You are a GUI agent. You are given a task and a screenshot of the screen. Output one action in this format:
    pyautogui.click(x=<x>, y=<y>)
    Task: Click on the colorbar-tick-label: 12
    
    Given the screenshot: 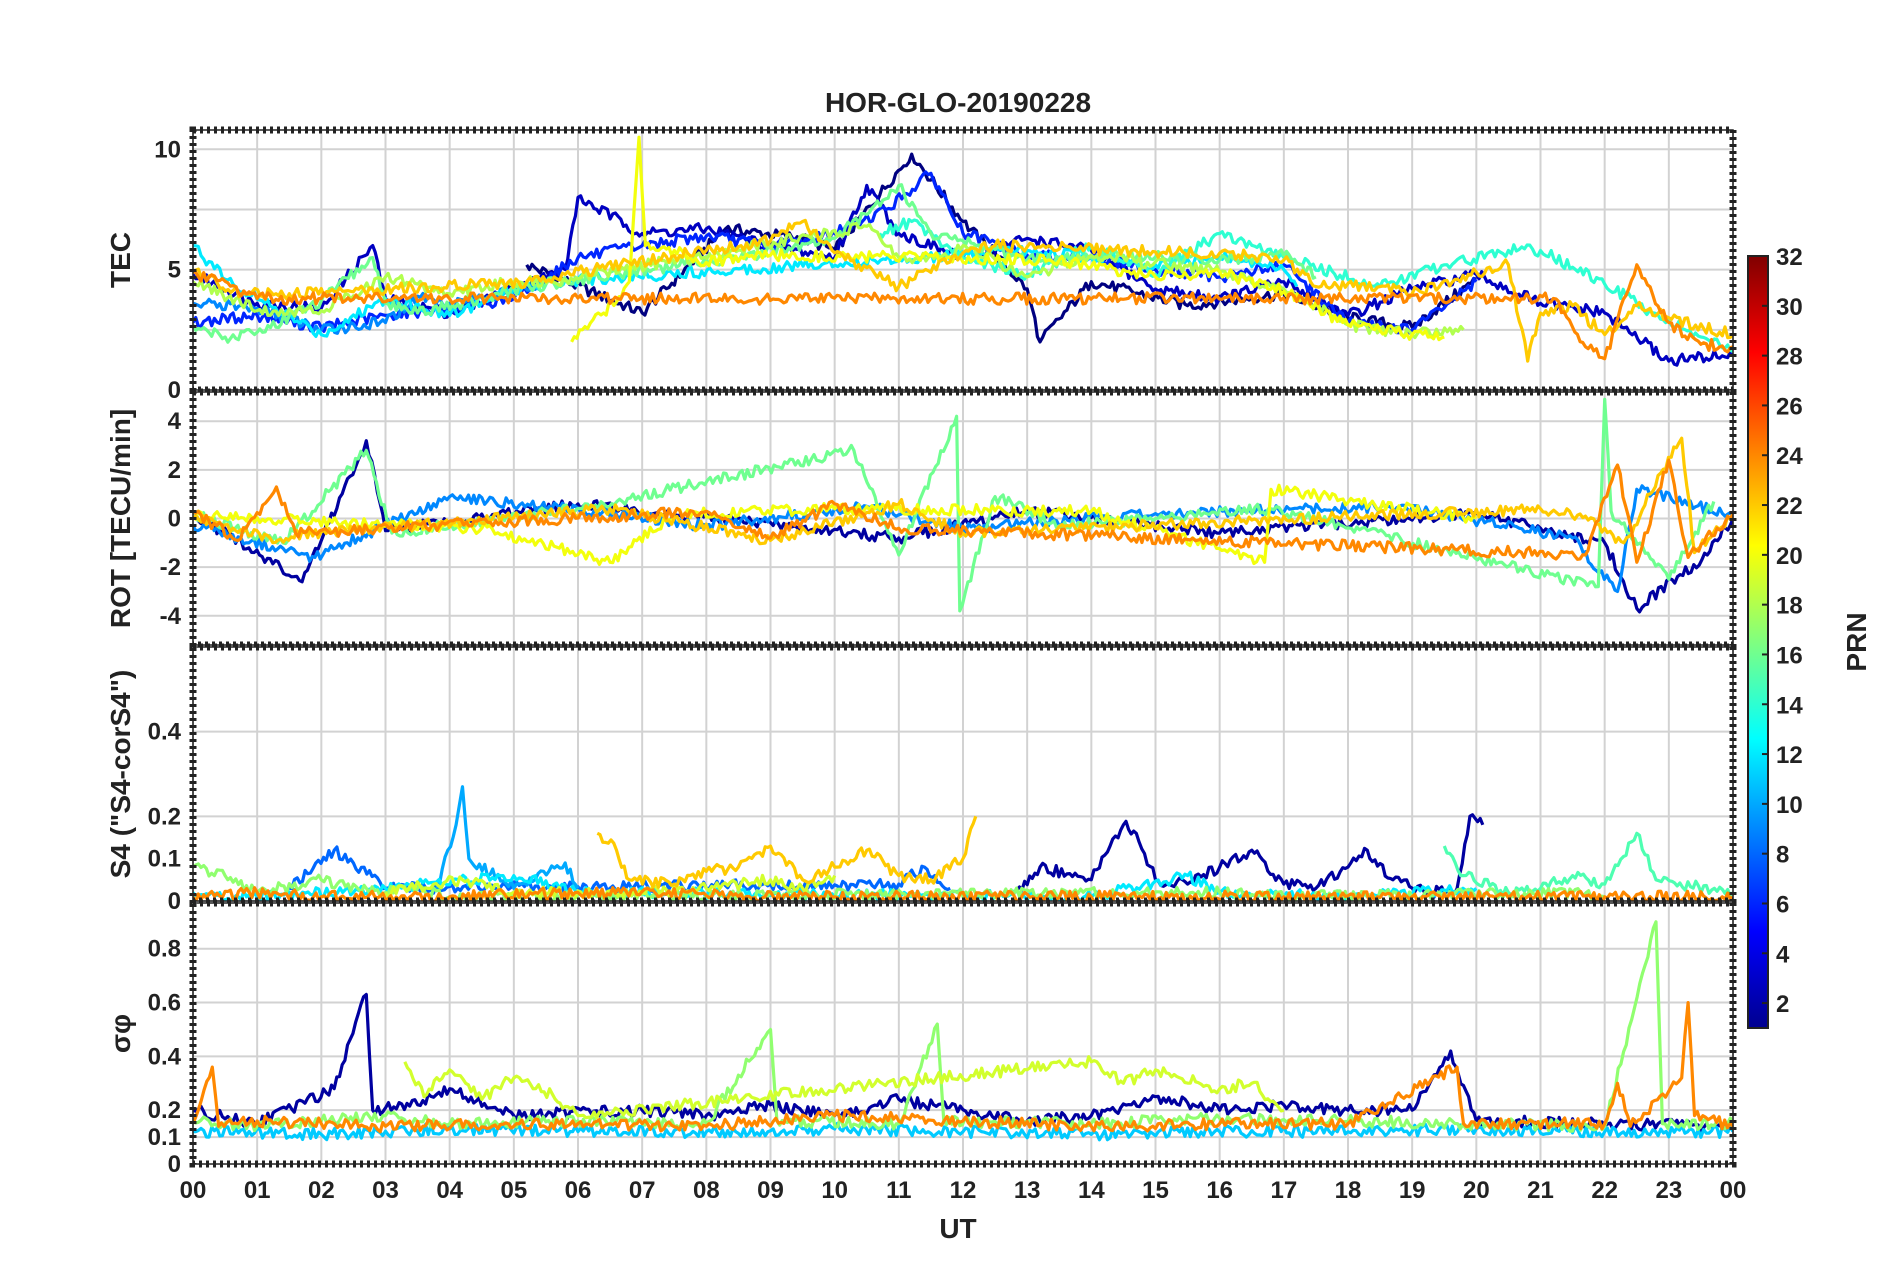 What is the action you would take?
    pyautogui.click(x=1789, y=755)
    